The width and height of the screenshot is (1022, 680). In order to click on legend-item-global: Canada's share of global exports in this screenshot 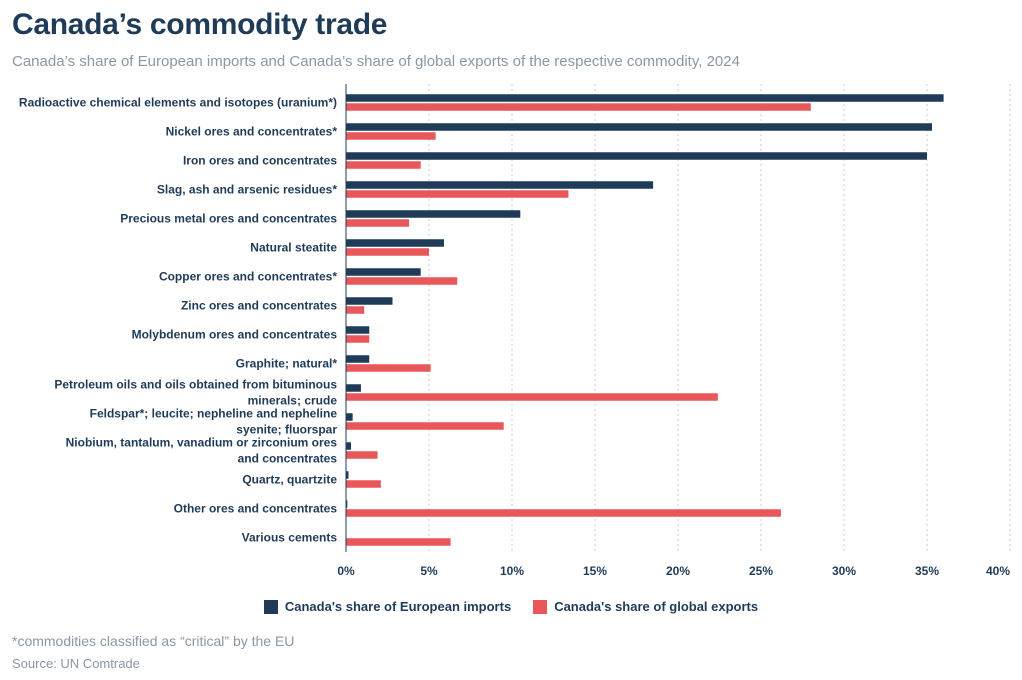, I will do `click(645, 606)`.